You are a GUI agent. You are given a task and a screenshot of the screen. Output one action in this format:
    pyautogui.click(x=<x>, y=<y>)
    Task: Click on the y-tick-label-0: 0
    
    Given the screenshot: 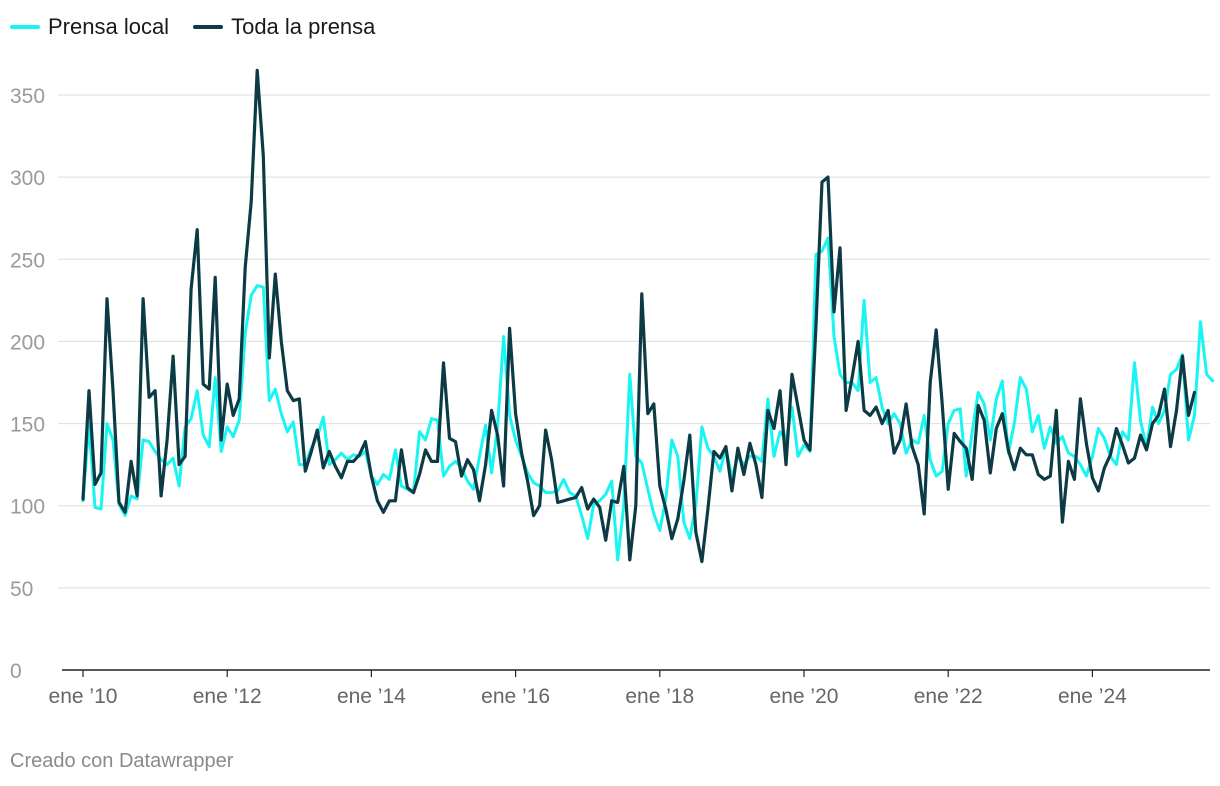 What is the action you would take?
    pyautogui.click(x=16, y=671)
    